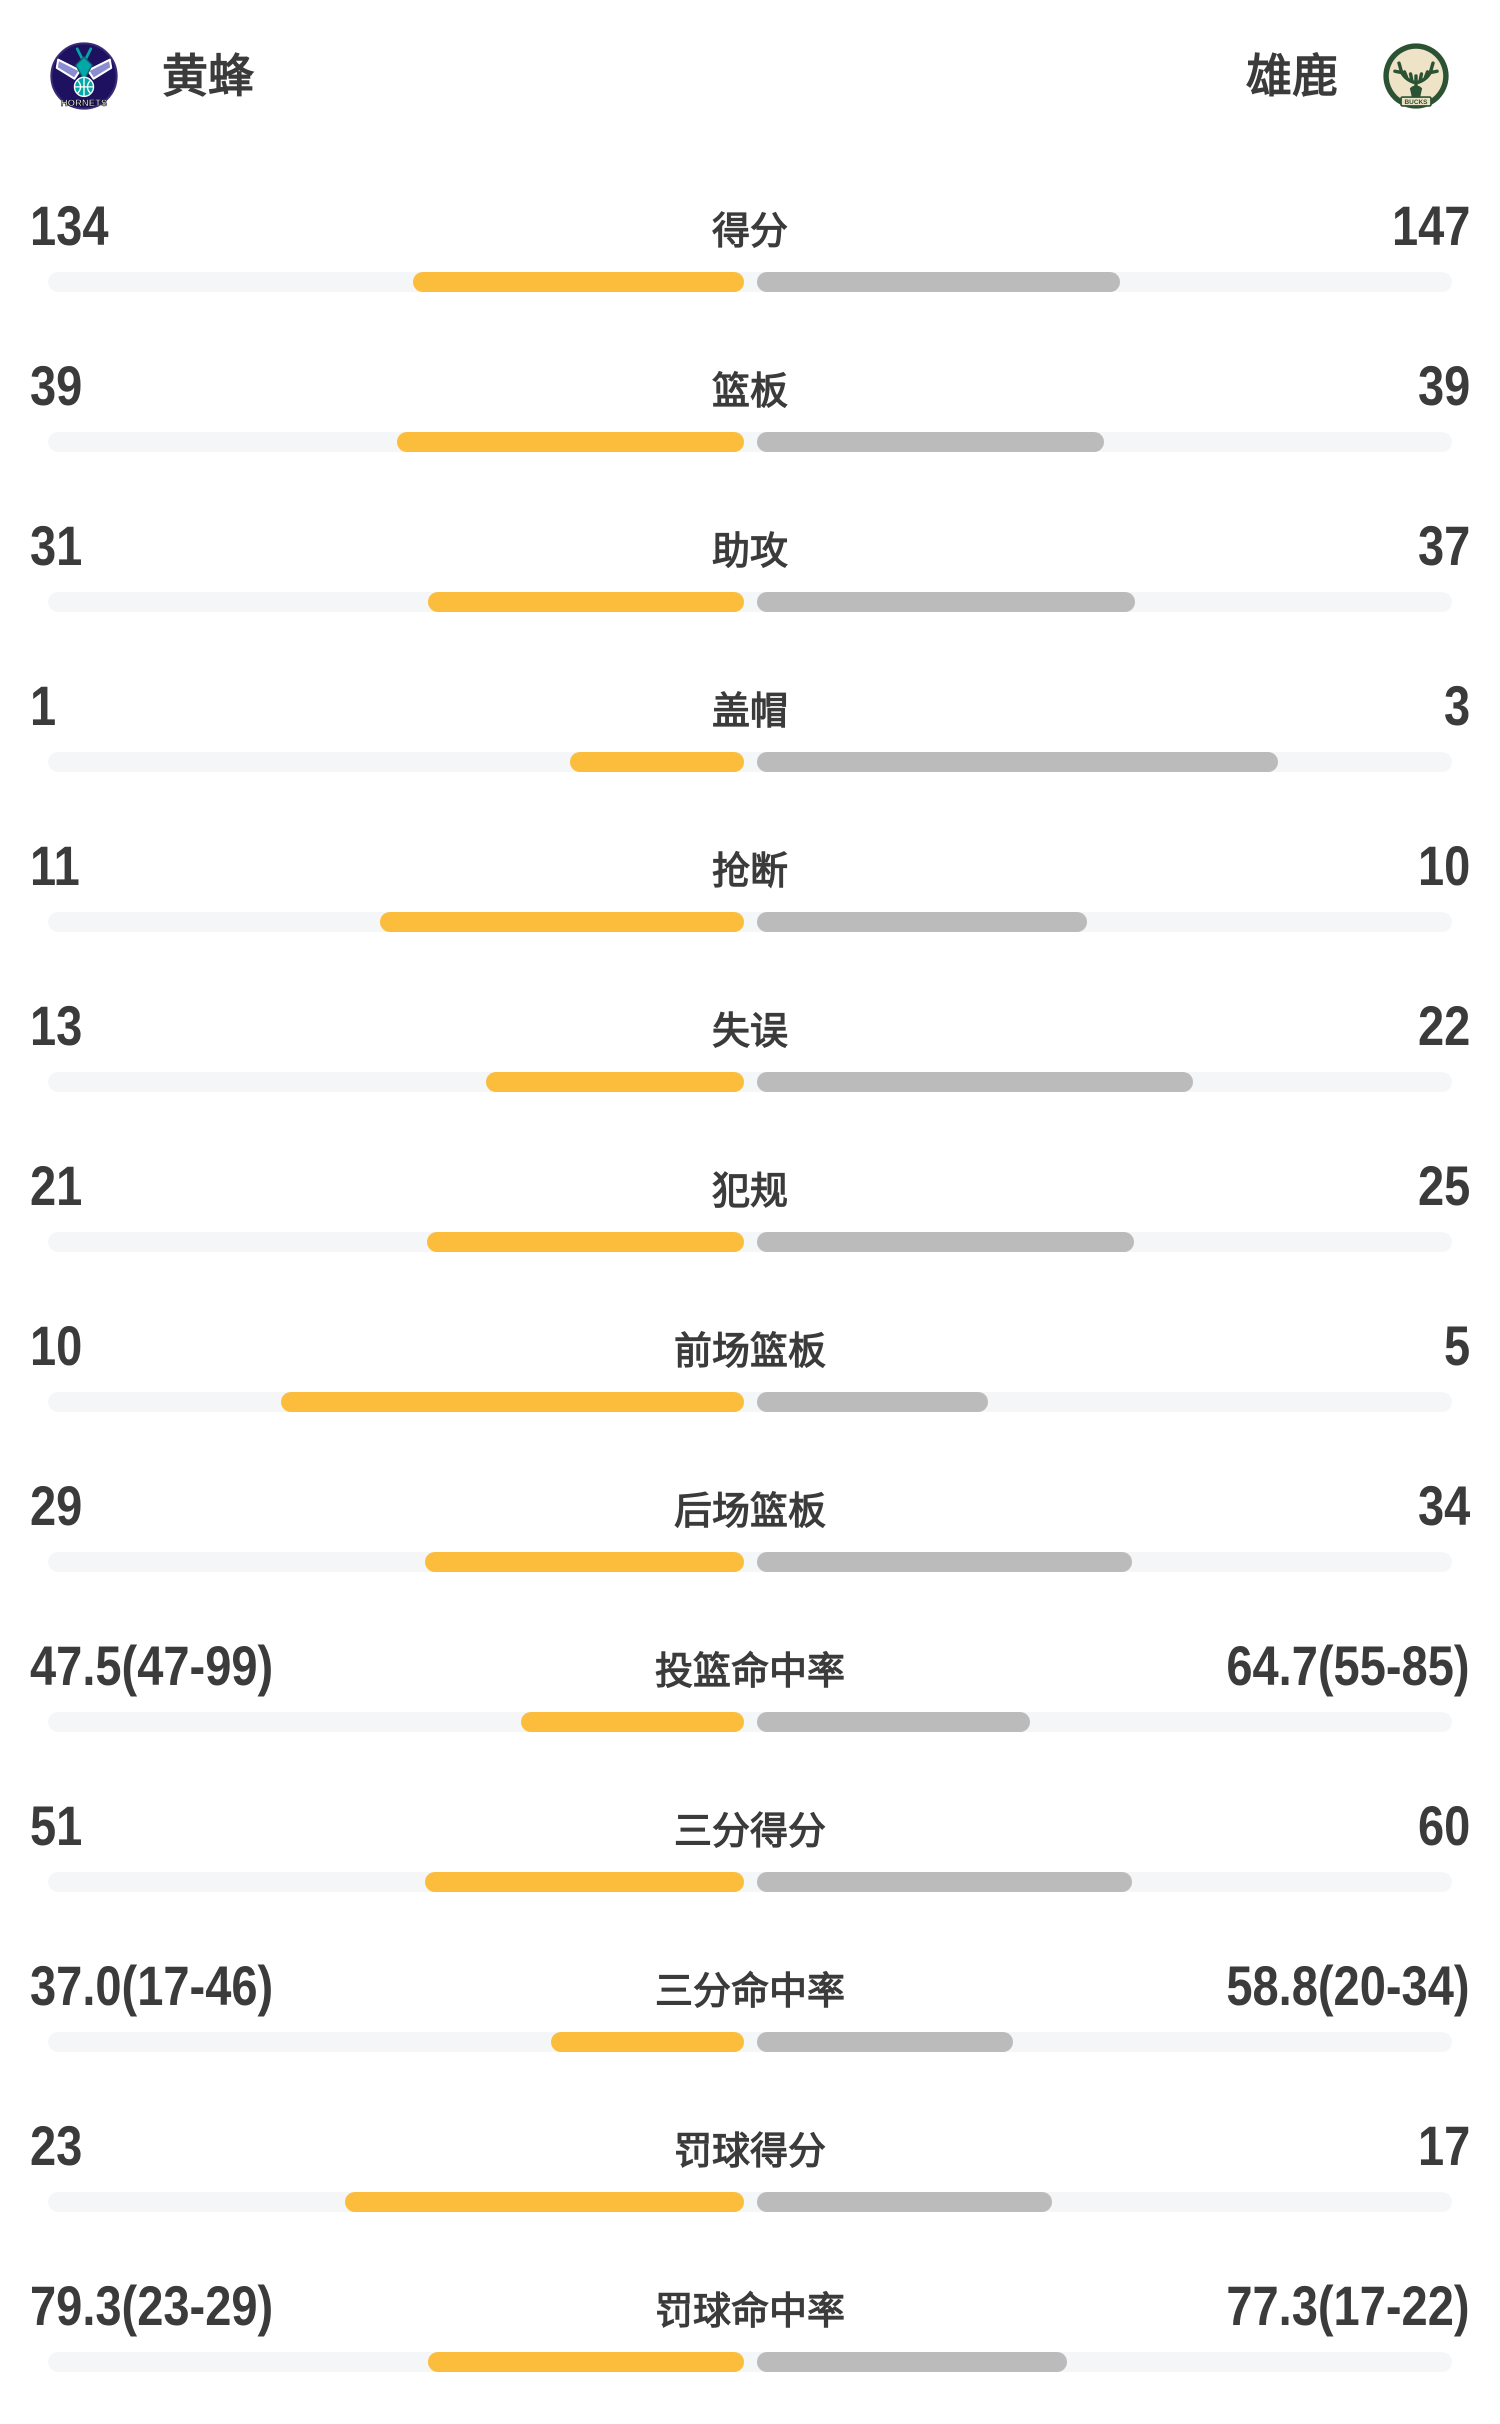 The image size is (1500, 2424). What do you see at coordinates (1348, 2305) in the screenshot?
I see `away-value: 77.3(17-22)` at bounding box center [1348, 2305].